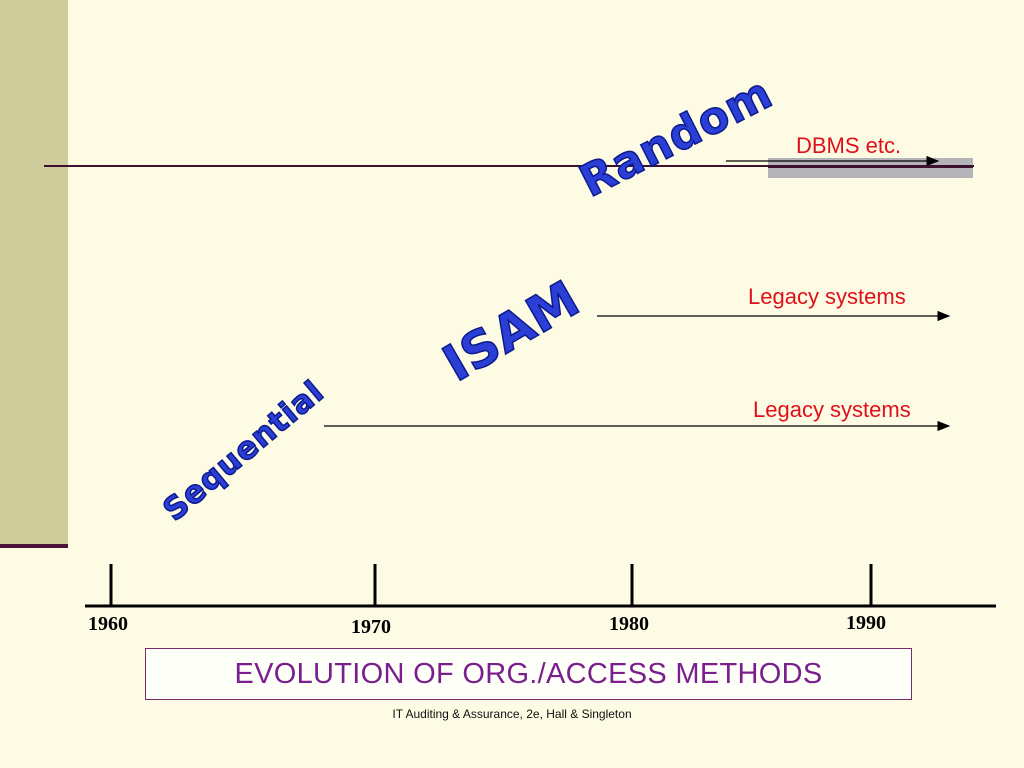  What do you see at coordinates (34, 272) in the screenshot?
I see `side-band` at bounding box center [34, 272].